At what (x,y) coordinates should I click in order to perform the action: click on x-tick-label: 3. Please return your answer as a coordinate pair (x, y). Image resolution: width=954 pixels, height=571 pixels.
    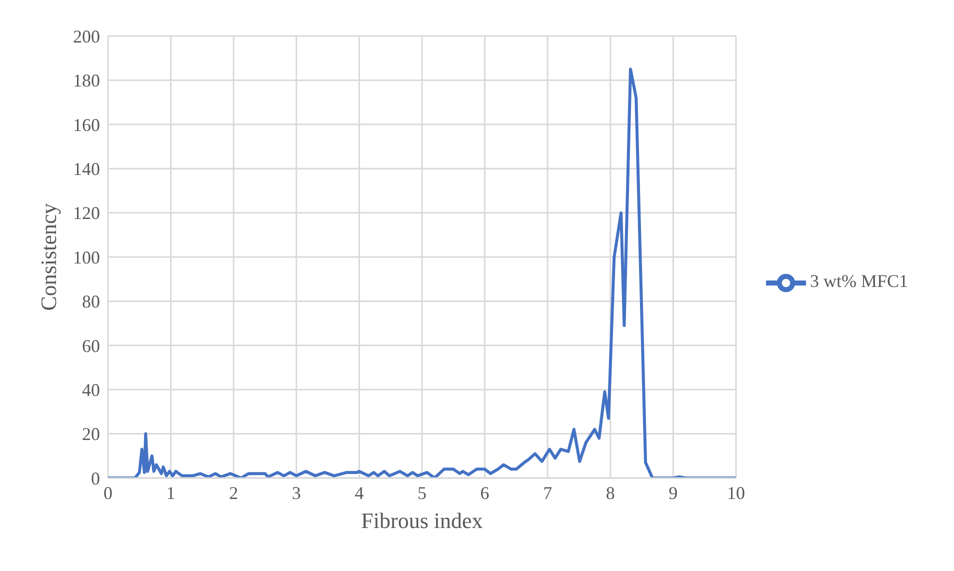
    Looking at the image, I should click on (296, 492).